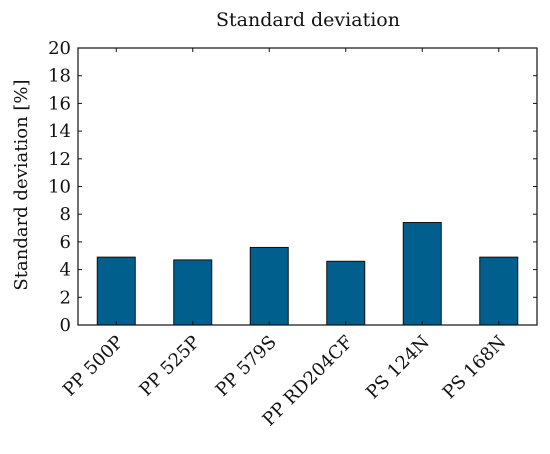 The height and width of the screenshot is (454, 550). Describe the element at coordinates (93, 366) in the screenshot. I see `x-tick-label-0: PP 500P` at that location.